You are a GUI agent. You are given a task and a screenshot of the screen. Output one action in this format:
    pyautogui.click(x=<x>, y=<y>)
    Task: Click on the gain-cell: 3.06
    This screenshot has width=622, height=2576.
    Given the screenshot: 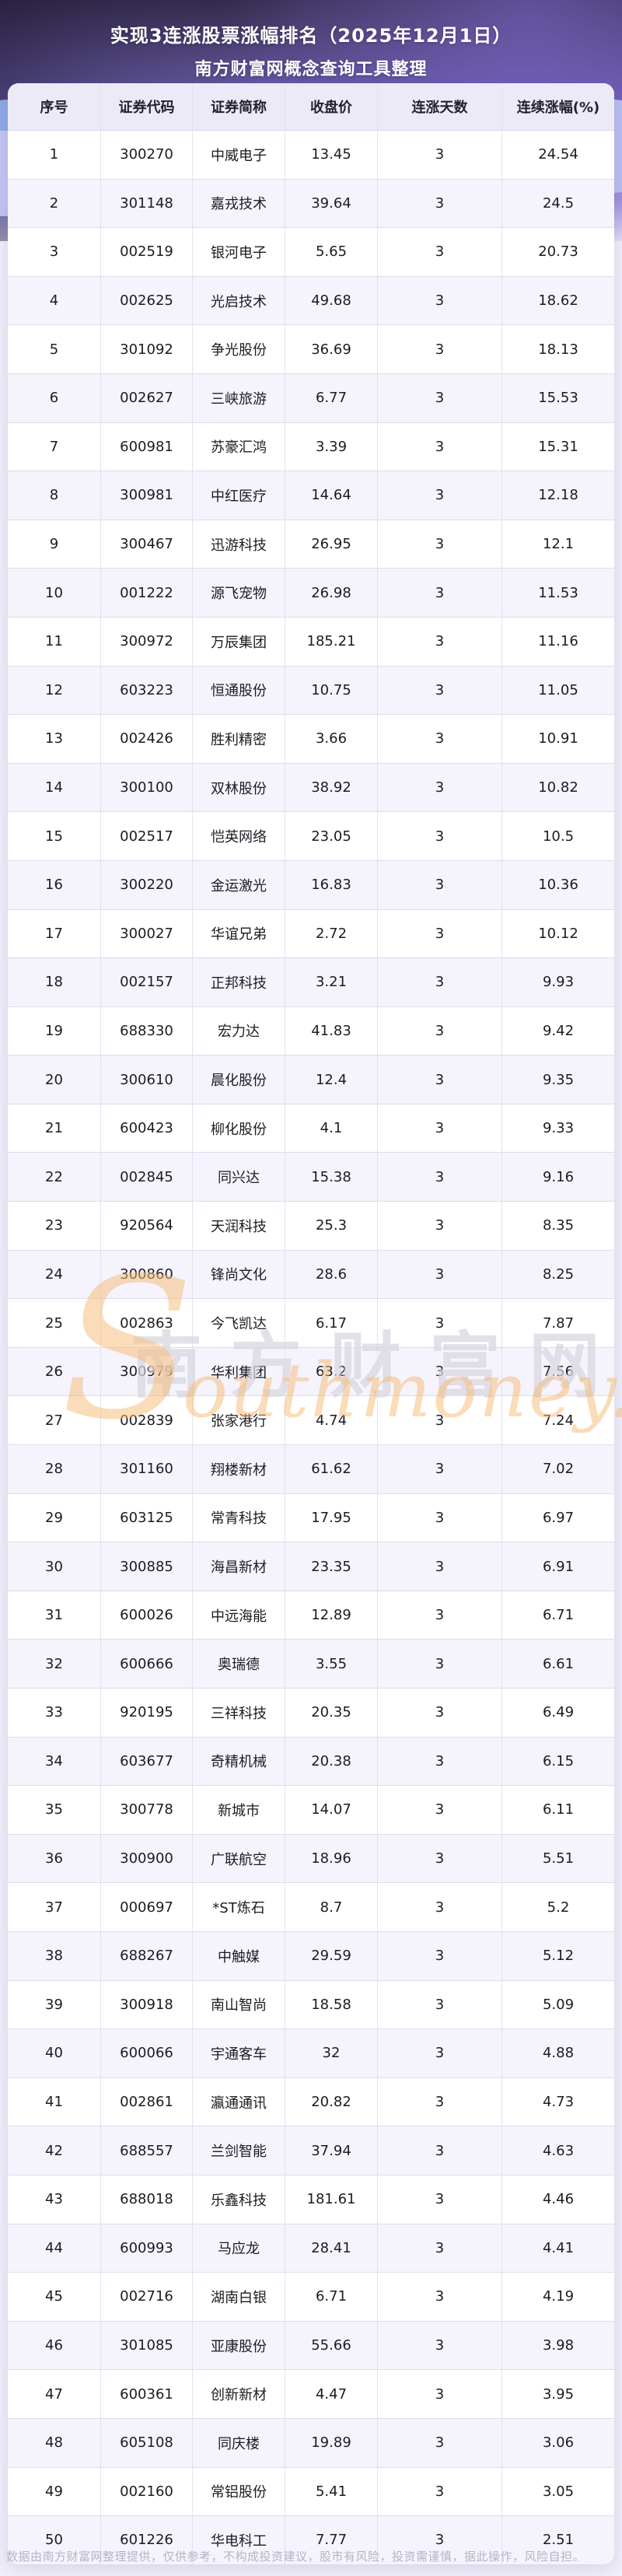 What is the action you would take?
    pyautogui.click(x=558, y=2443)
    